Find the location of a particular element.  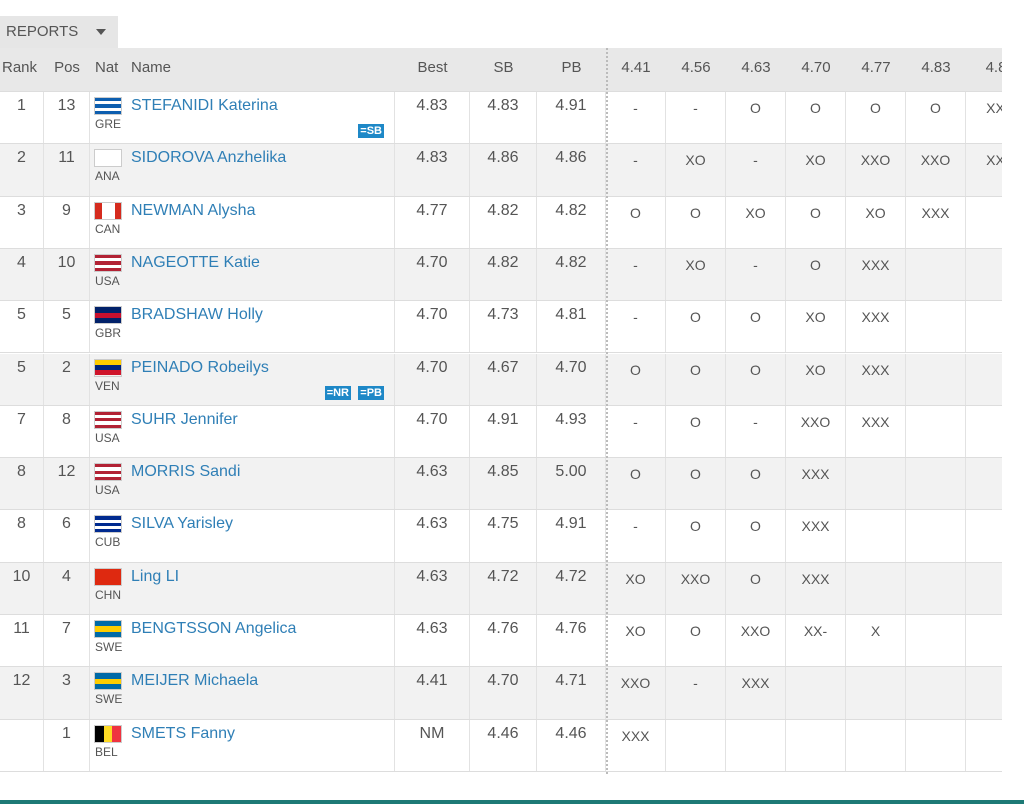

header-cell: Nat is located at coordinates (109, 69).